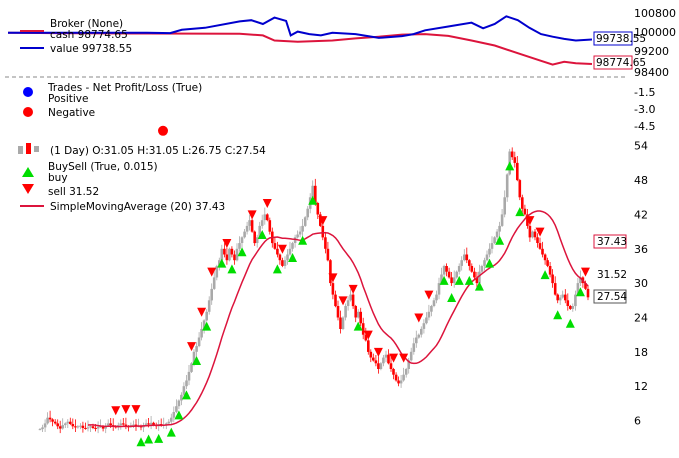 The image size is (679, 458). I want to click on broker-ytick-label: 99200, so click(651, 51).